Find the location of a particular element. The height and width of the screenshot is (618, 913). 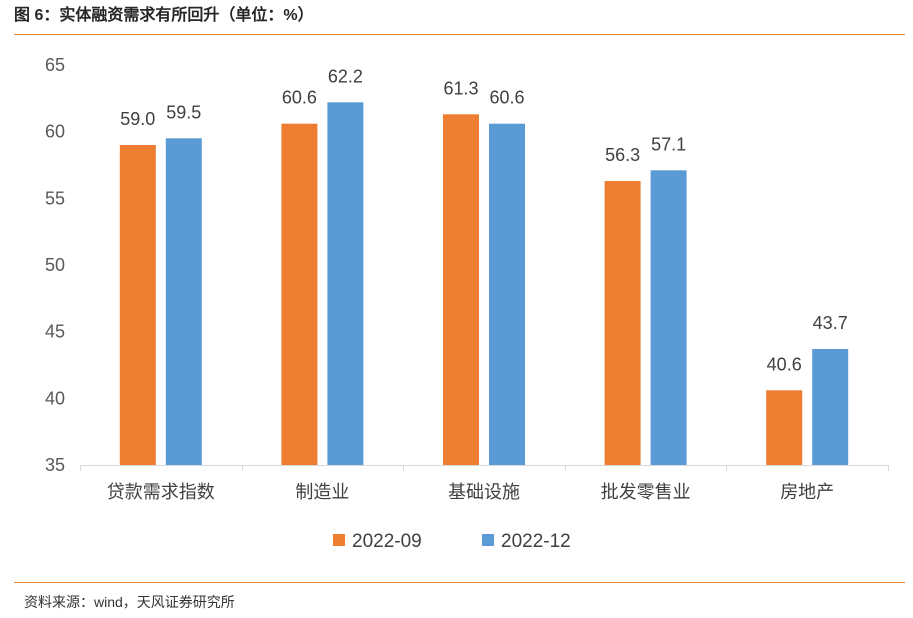

legend-label: 2022-12 is located at coordinates (536, 541).